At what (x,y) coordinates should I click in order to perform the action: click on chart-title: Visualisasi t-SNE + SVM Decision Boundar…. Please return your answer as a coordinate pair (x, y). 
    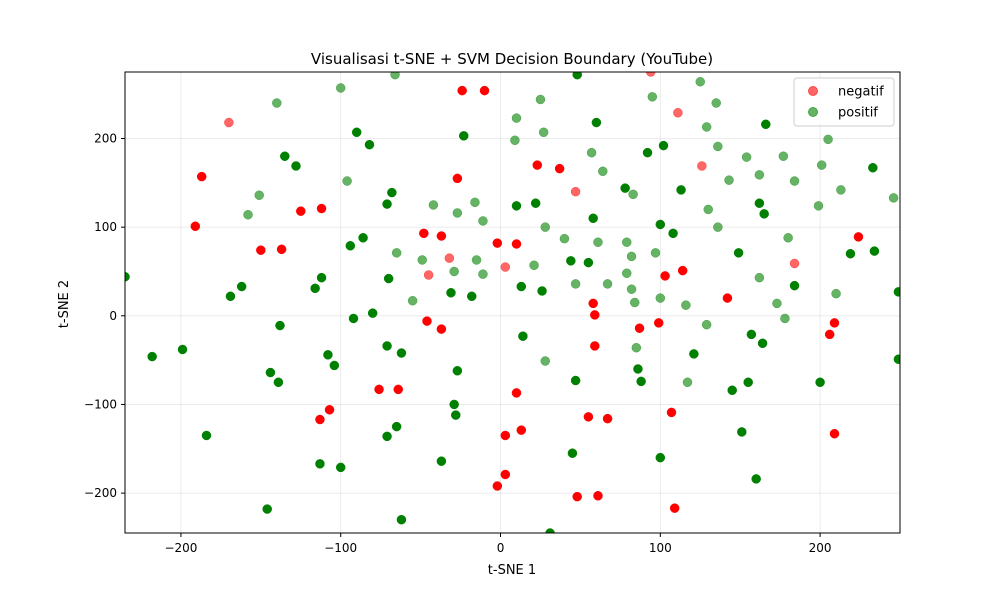
    Looking at the image, I should click on (512, 59).